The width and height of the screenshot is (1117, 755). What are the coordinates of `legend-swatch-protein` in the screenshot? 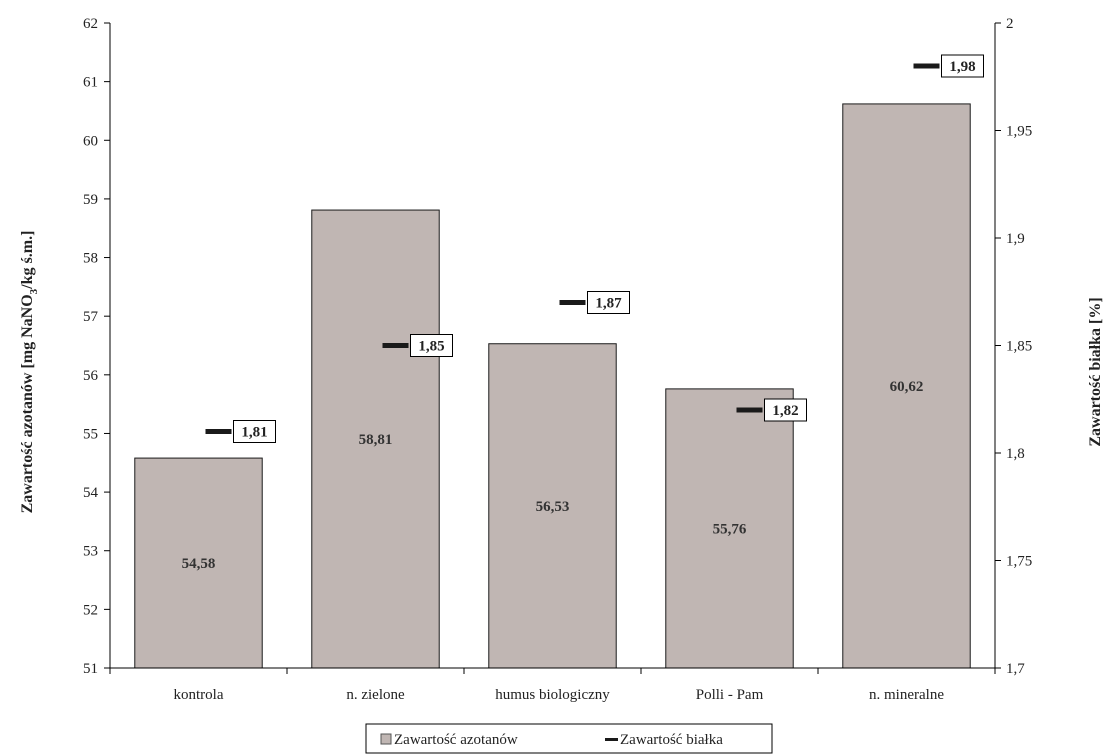 It's located at (611, 739).